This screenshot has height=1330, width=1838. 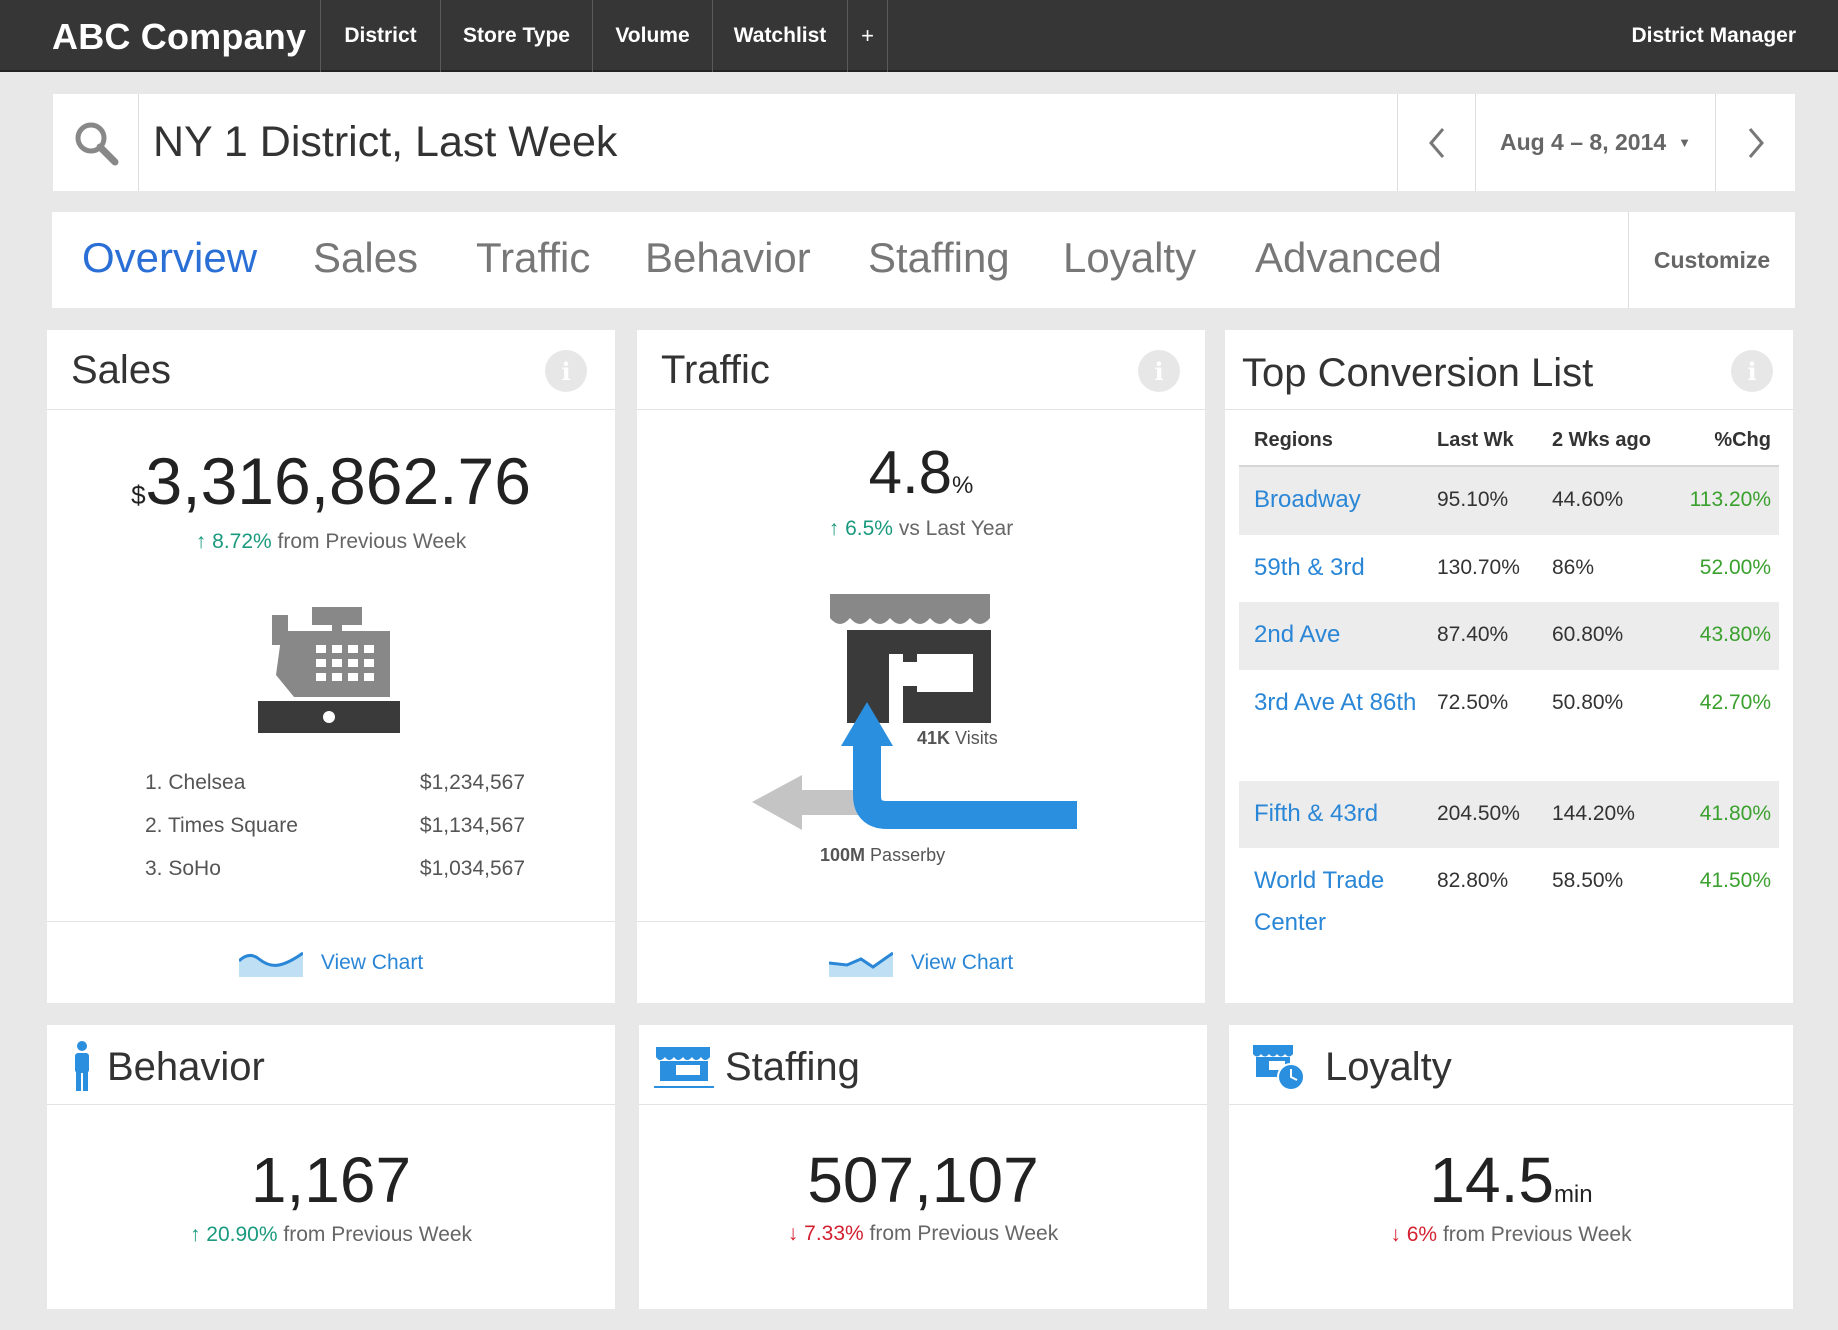 What do you see at coordinates (138, 495) in the screenshot?
I see `currency-symbol: $` at bounding box center [138, 495].